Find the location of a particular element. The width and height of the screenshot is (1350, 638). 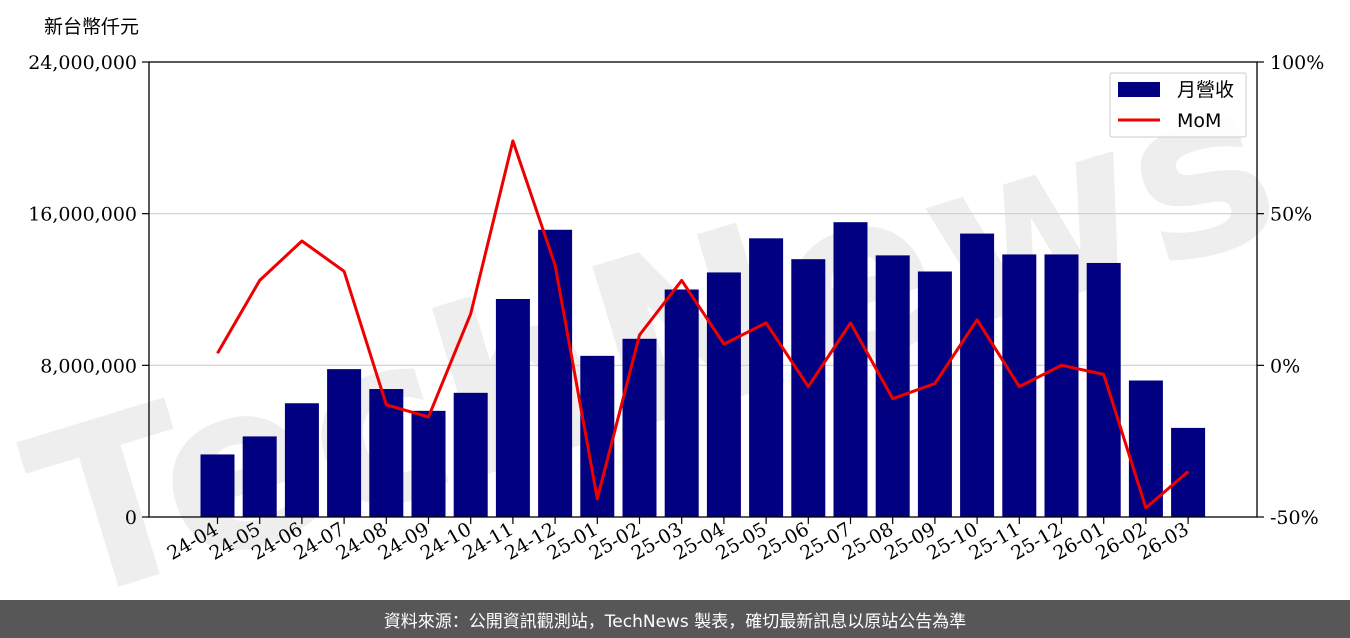

left-tick-label: 24,000,000 is located at coordinates (82, 63).